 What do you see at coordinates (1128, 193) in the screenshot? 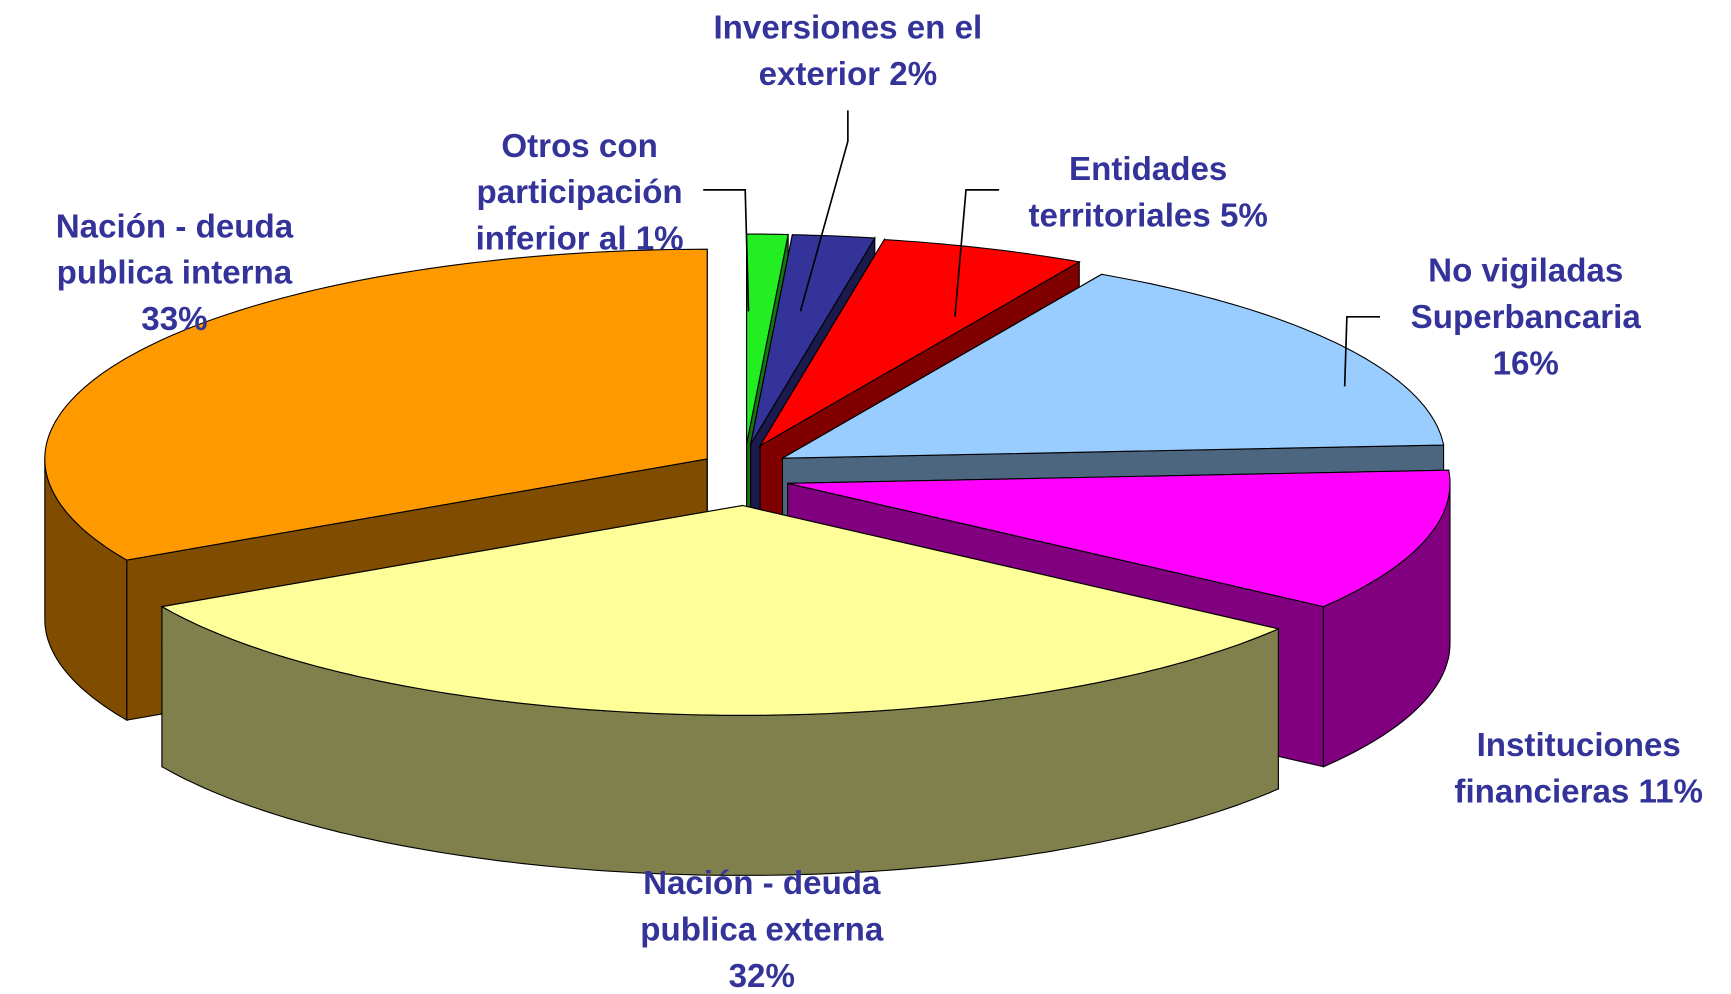
I see `category-name: Entidades territoriales` at bounding box center [1128, 193].